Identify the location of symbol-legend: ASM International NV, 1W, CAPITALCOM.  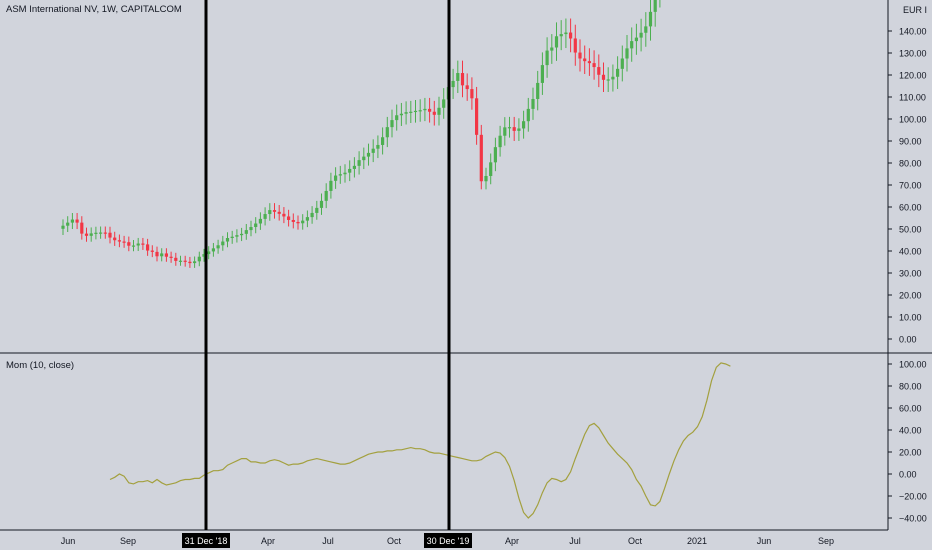
(94, 9).